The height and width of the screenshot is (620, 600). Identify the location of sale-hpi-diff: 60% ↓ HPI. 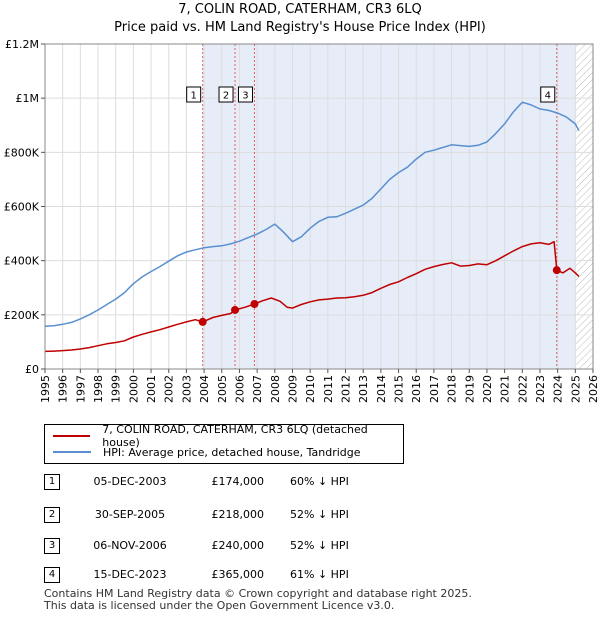
(319, 481).